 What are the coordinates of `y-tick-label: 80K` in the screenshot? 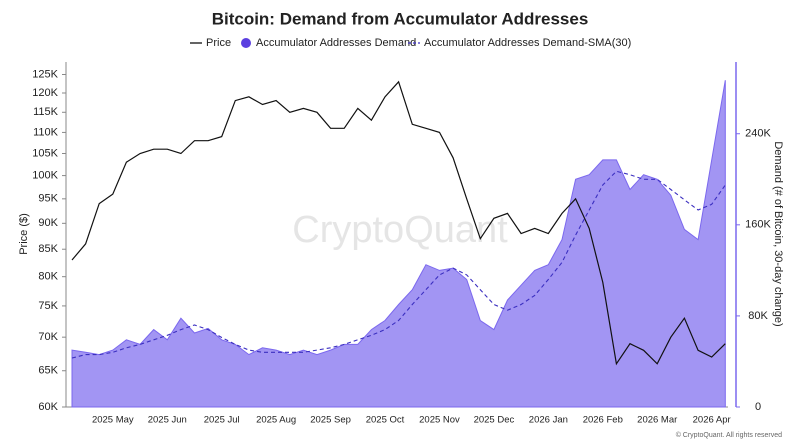 It's located at (48, 277).